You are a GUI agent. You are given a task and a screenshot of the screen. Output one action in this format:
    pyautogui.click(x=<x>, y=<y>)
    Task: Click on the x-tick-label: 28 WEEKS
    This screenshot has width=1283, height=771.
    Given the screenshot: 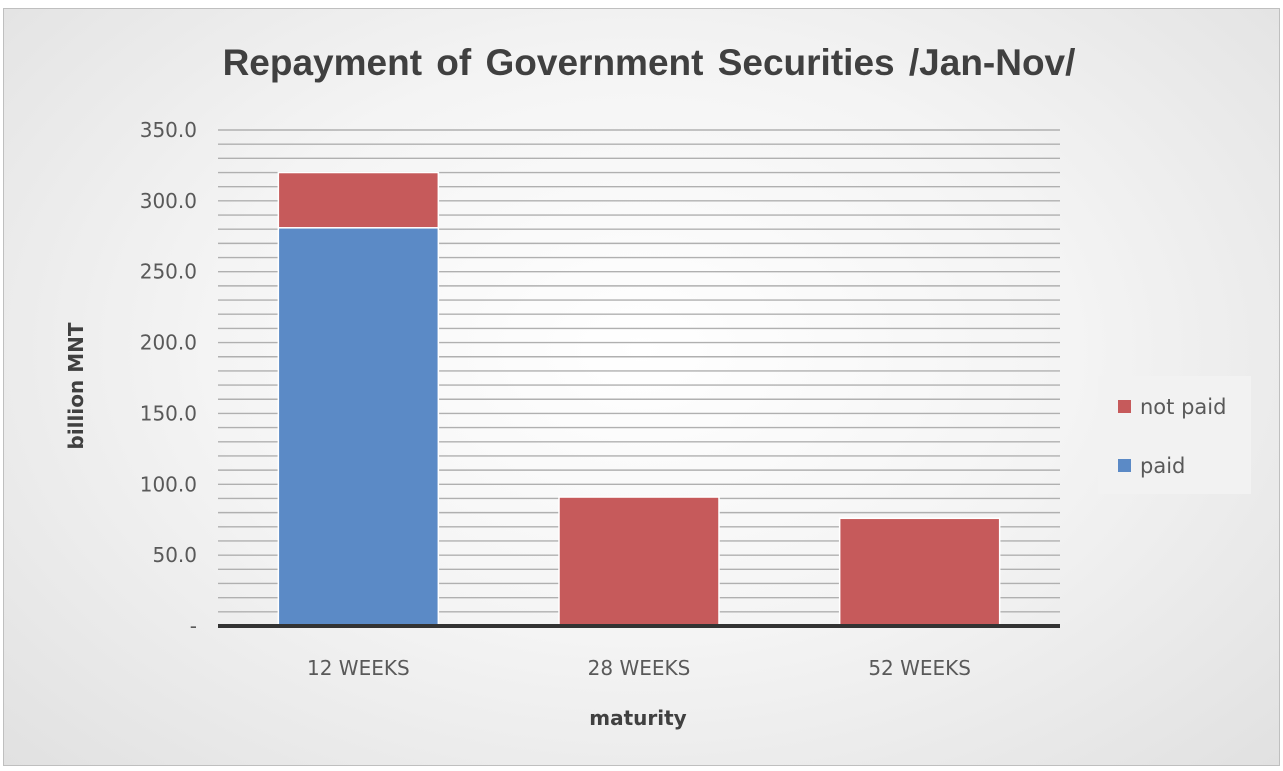 What is the action you would take?
    pyautogui.click(x=639, y=668)
    